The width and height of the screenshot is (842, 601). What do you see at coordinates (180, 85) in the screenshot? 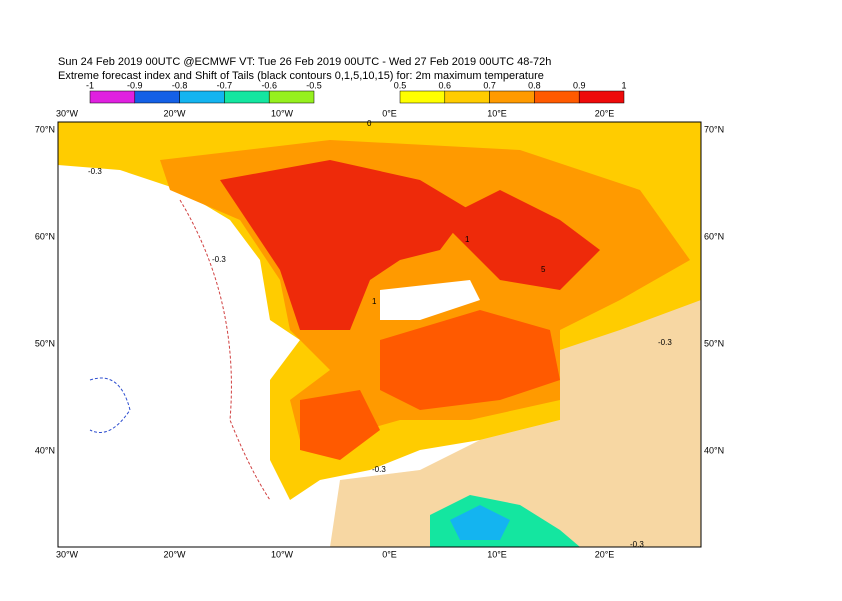
I see `colorbar-label: -0.8` at bounding box center [180, 85].